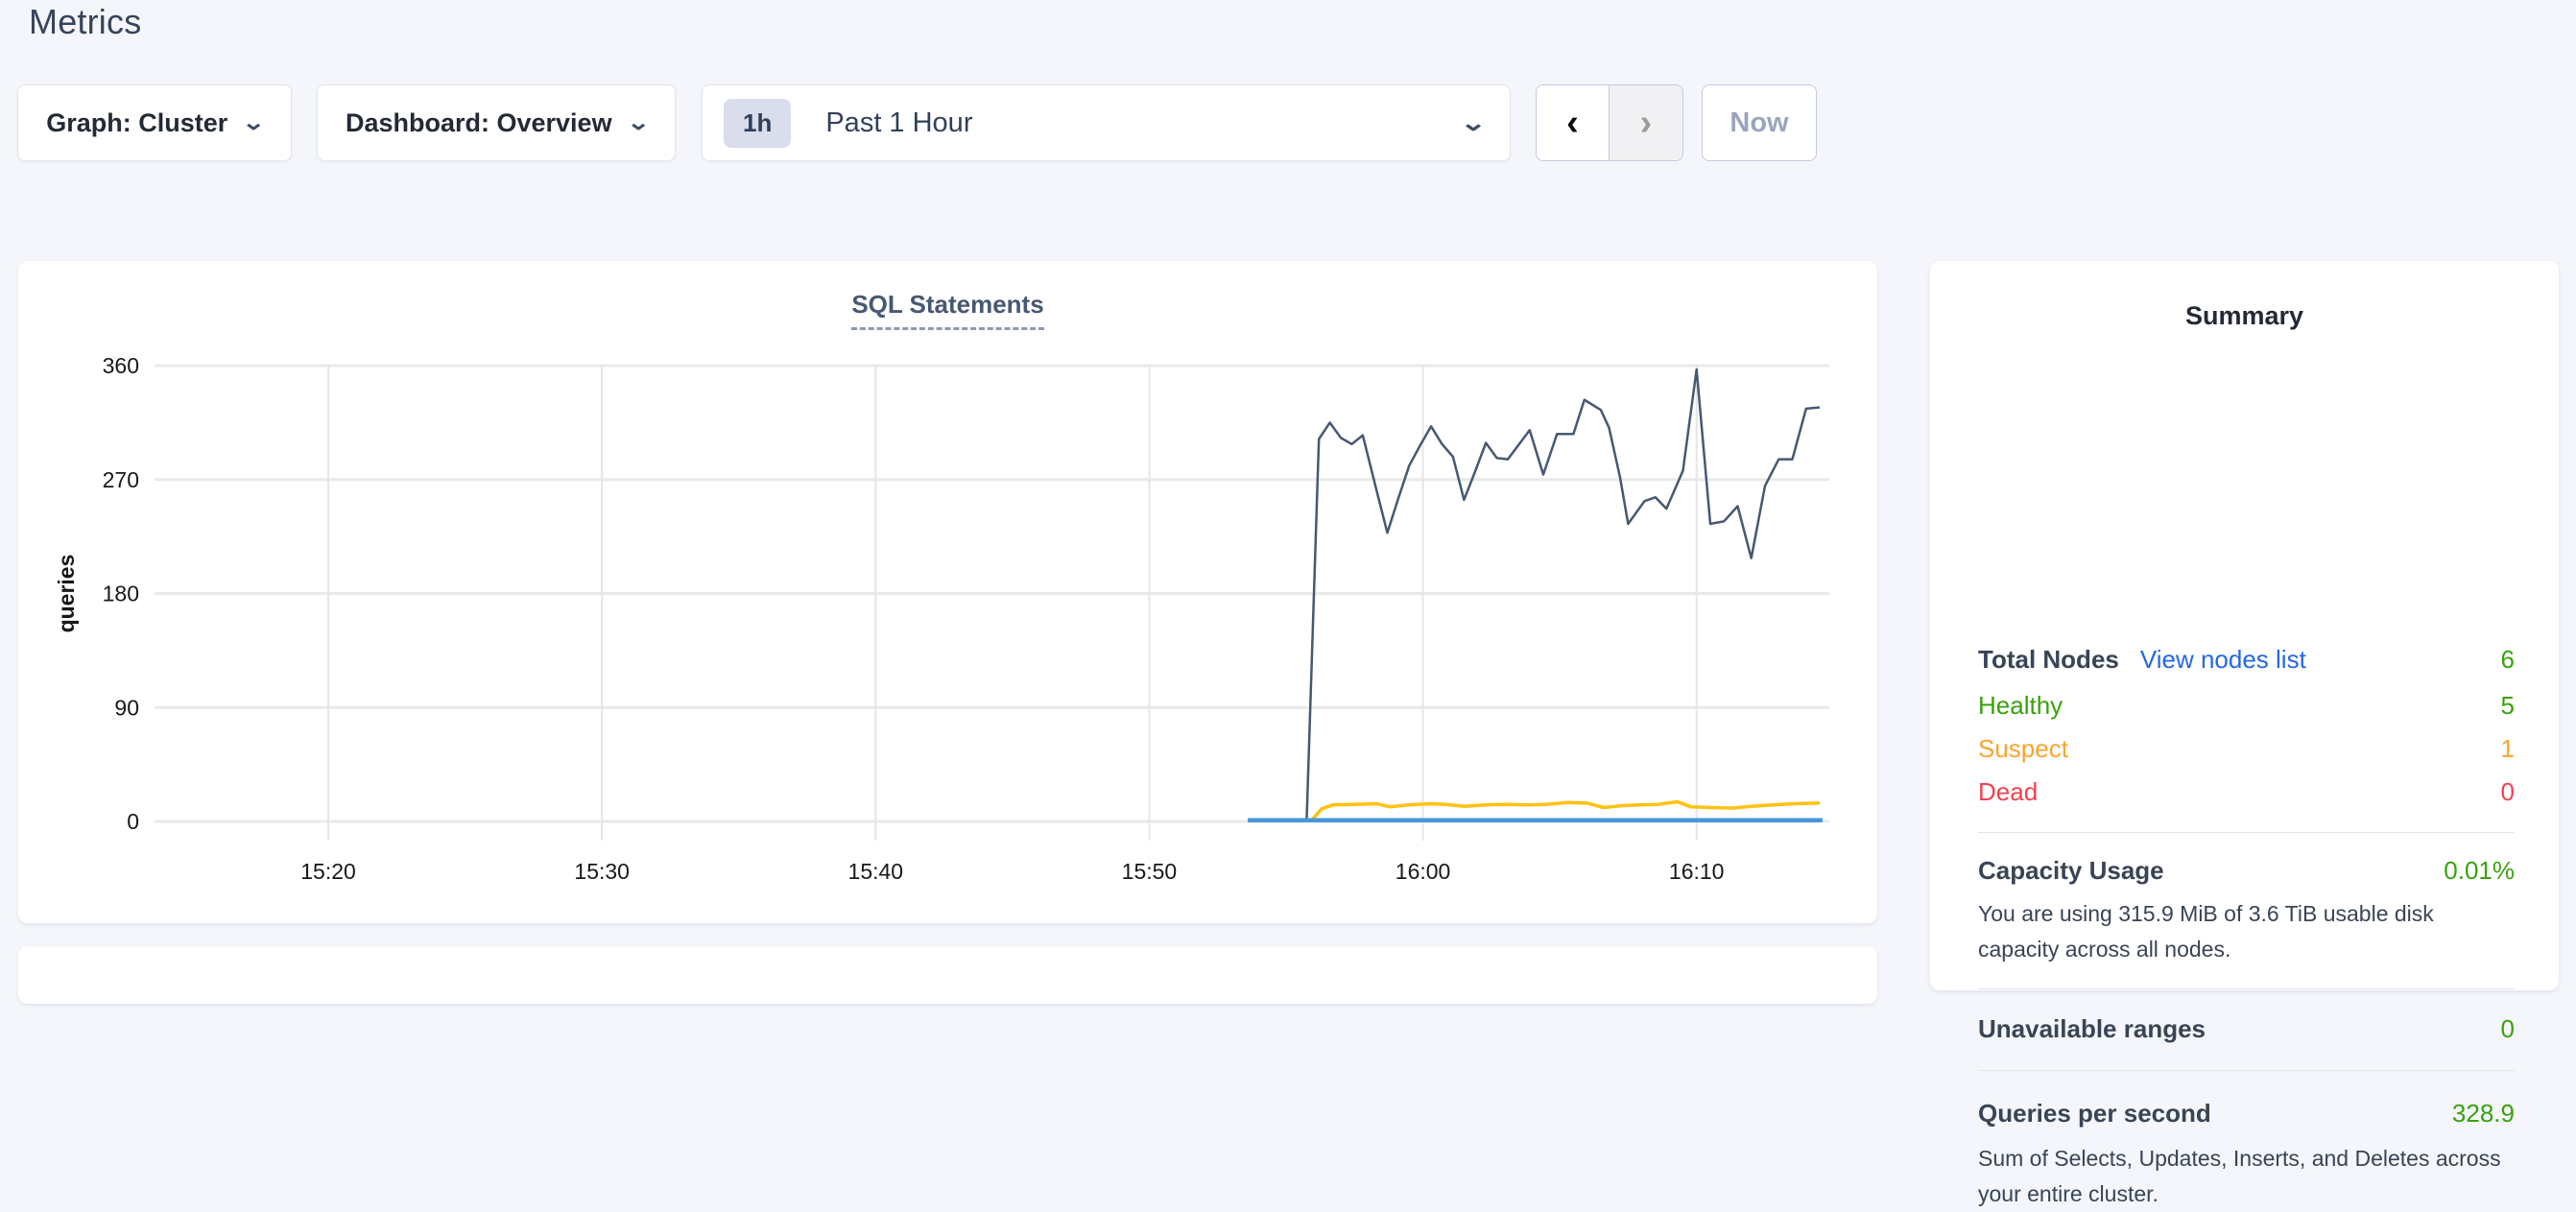  Describe the element at coordinates (478, 122) in the screenshot. I see `dashboard-dropdown-label: Dashboard: Overview` at that location.